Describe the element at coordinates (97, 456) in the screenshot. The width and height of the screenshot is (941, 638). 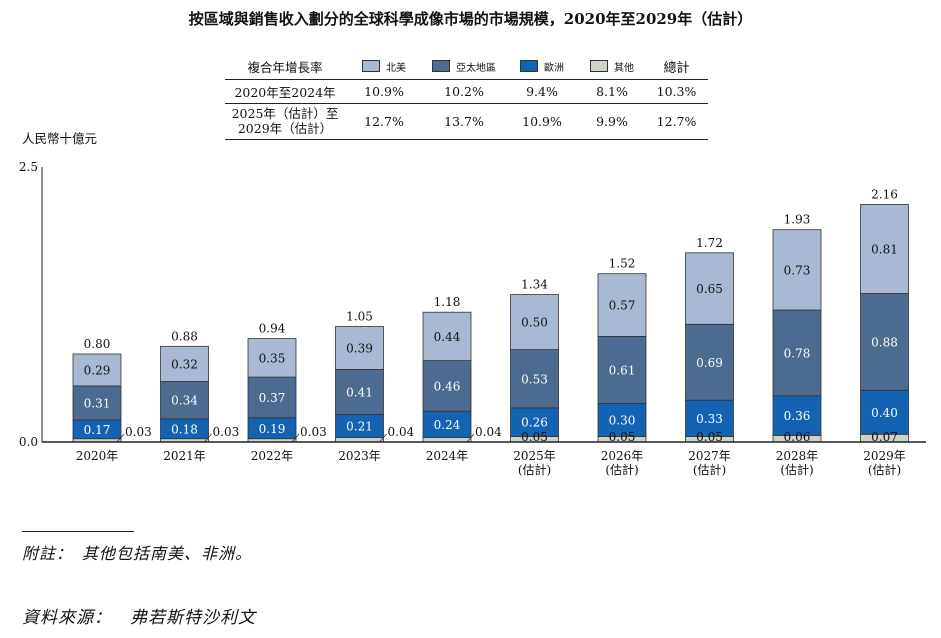
I see `x-tick-label: 2020年` at that location.